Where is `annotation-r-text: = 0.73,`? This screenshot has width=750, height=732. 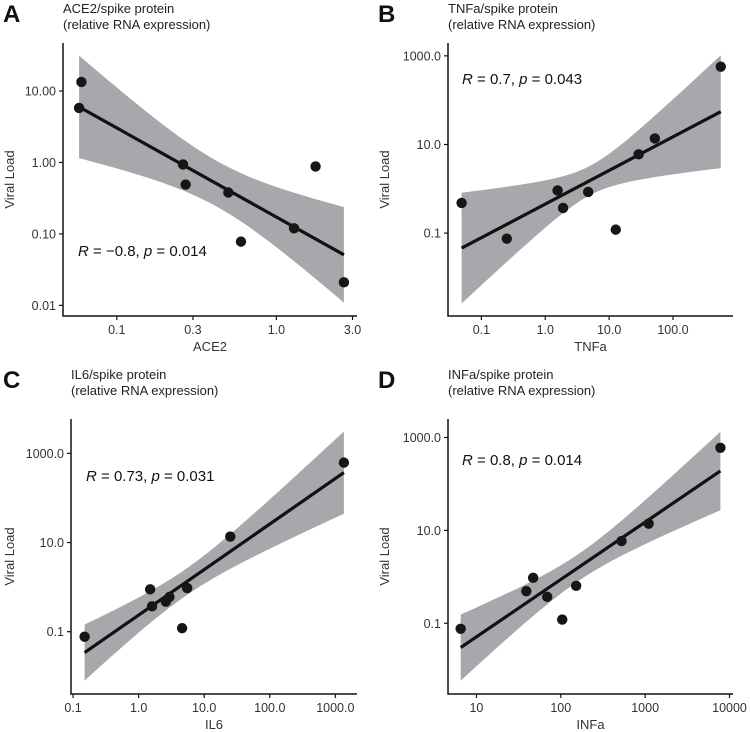
annotation-r-text: = 0.73, is located at coordinates (124, 476).